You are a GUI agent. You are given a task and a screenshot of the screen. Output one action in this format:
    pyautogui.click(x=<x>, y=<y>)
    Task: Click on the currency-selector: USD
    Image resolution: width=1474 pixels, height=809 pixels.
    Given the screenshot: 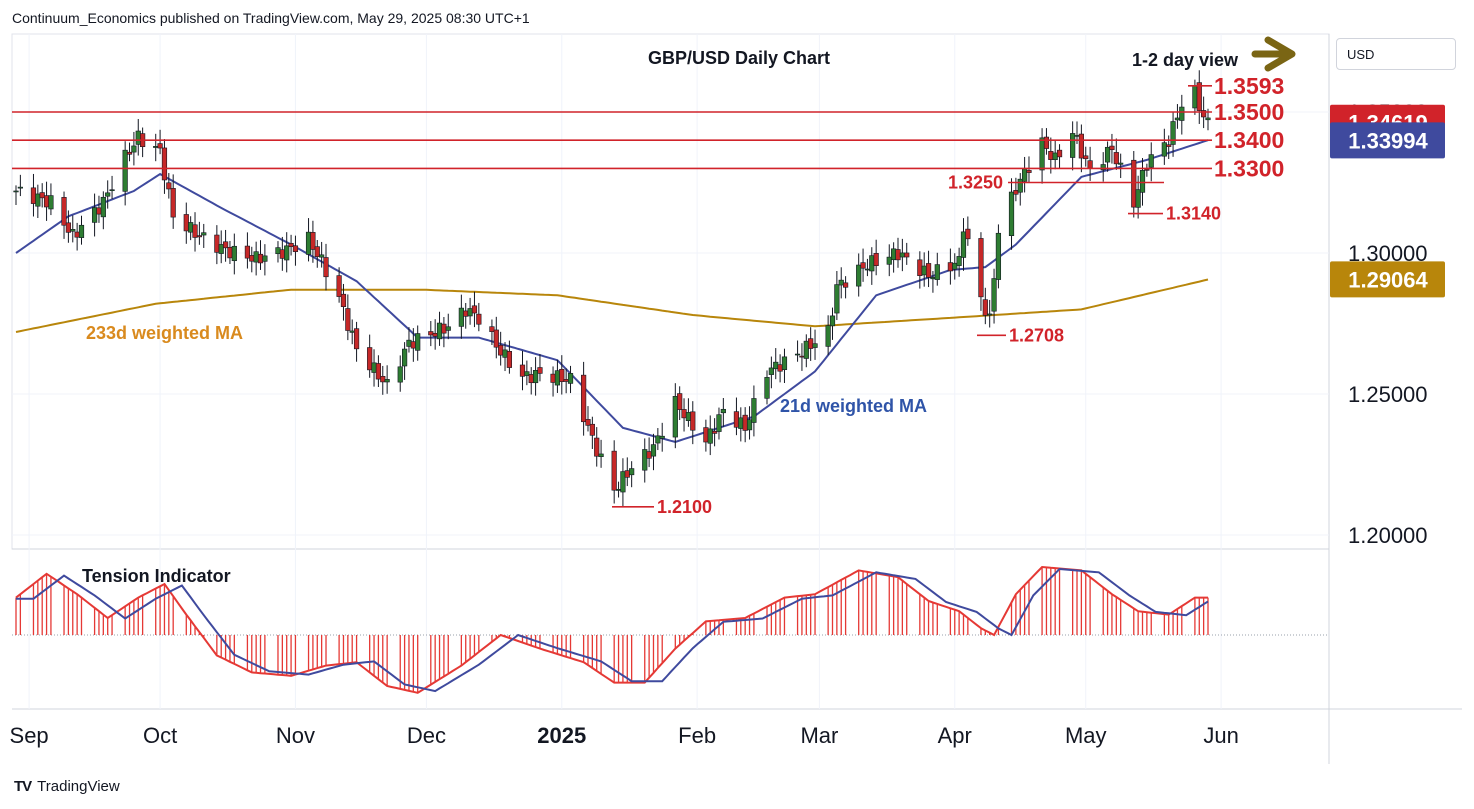 What is the action you would take?
    pyautogui.click(x=1396, y=54)
    